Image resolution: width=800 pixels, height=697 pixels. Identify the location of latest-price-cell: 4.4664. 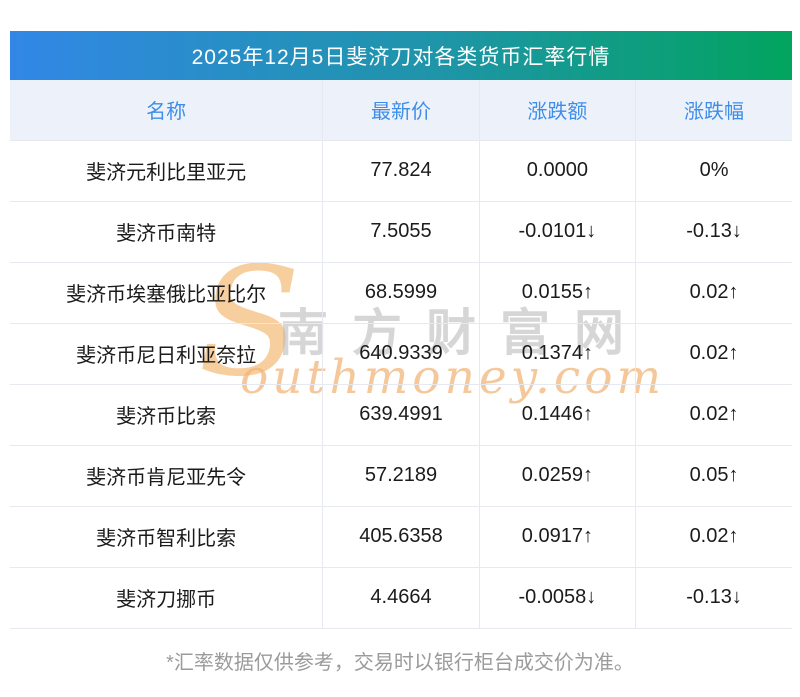
(401, 597).